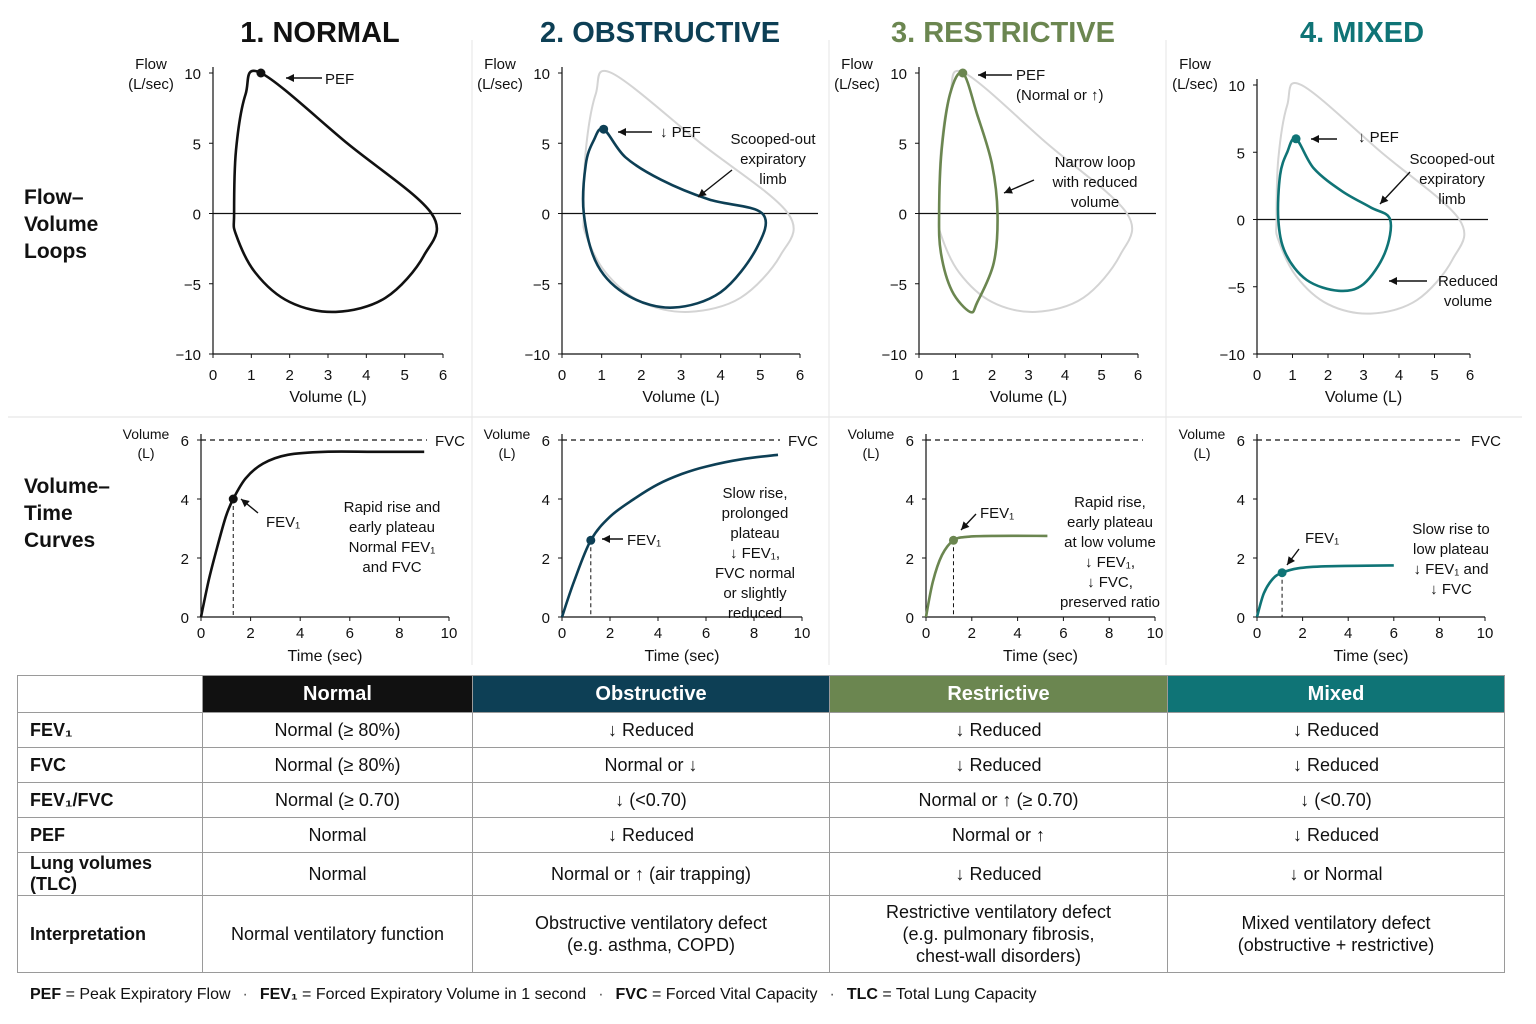 The image size is (1536, 1024). Describe the element at coordinates (1434, 375) in the screenshot. I see `x-tick-label: 5` at that location.